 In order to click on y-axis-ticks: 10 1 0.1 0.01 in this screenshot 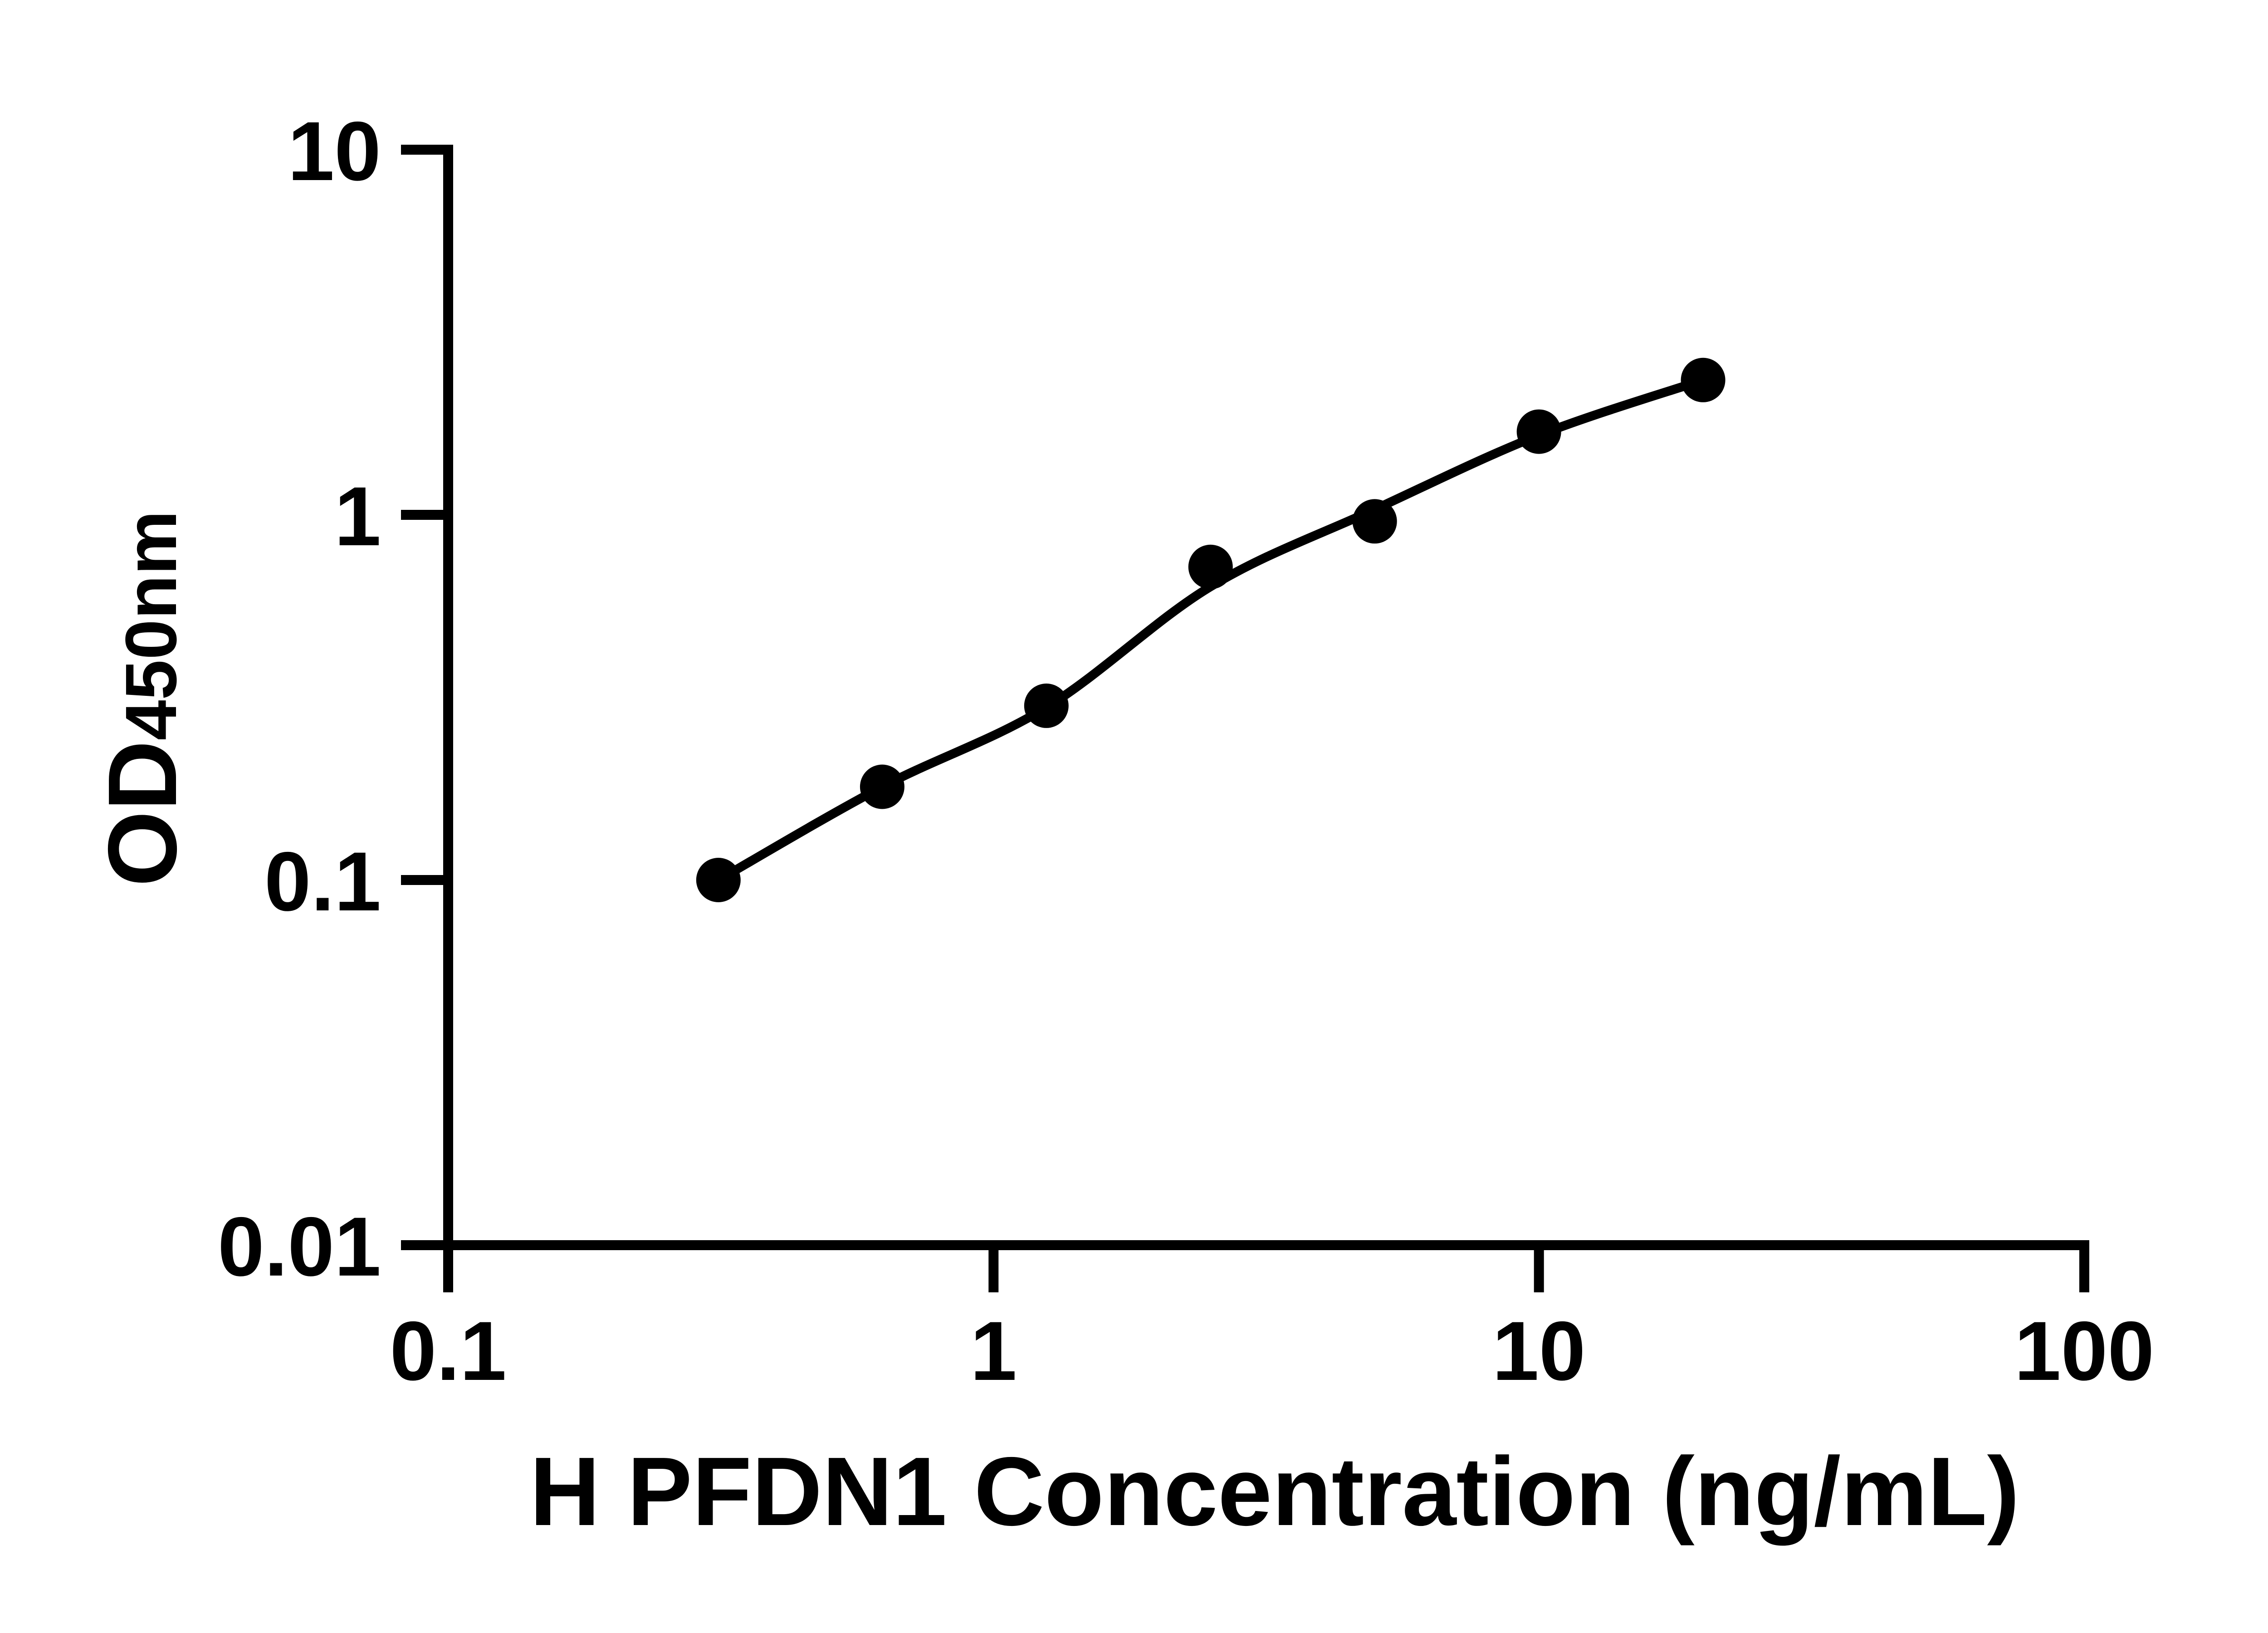, I will do `click(333, 699)`.